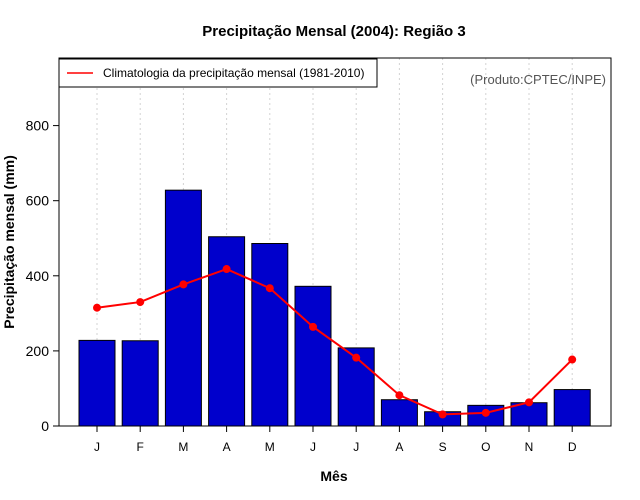  I want to click on x-tick-label: F, so click(140, 447).